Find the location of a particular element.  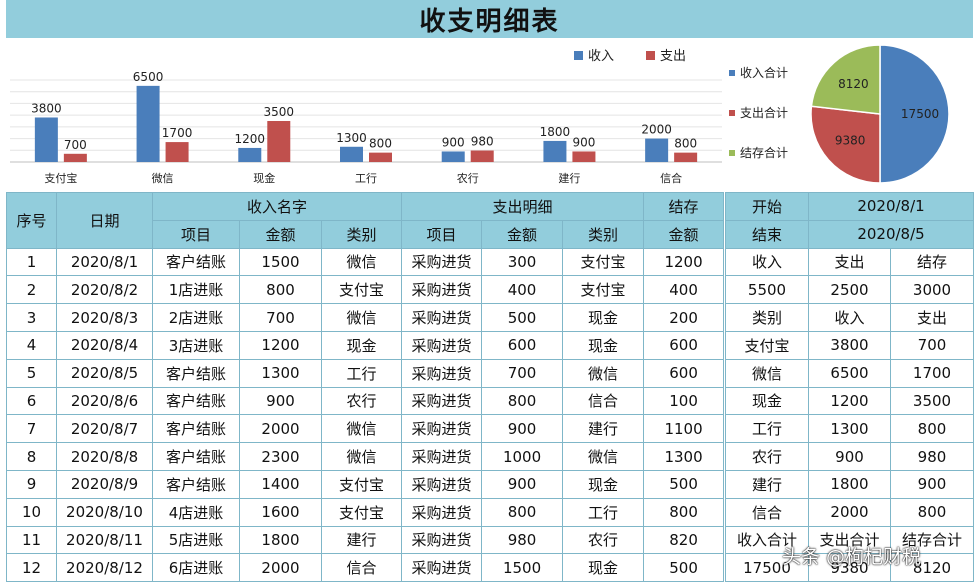

summary-cell: 6500 is located at coordinates (849, 373).